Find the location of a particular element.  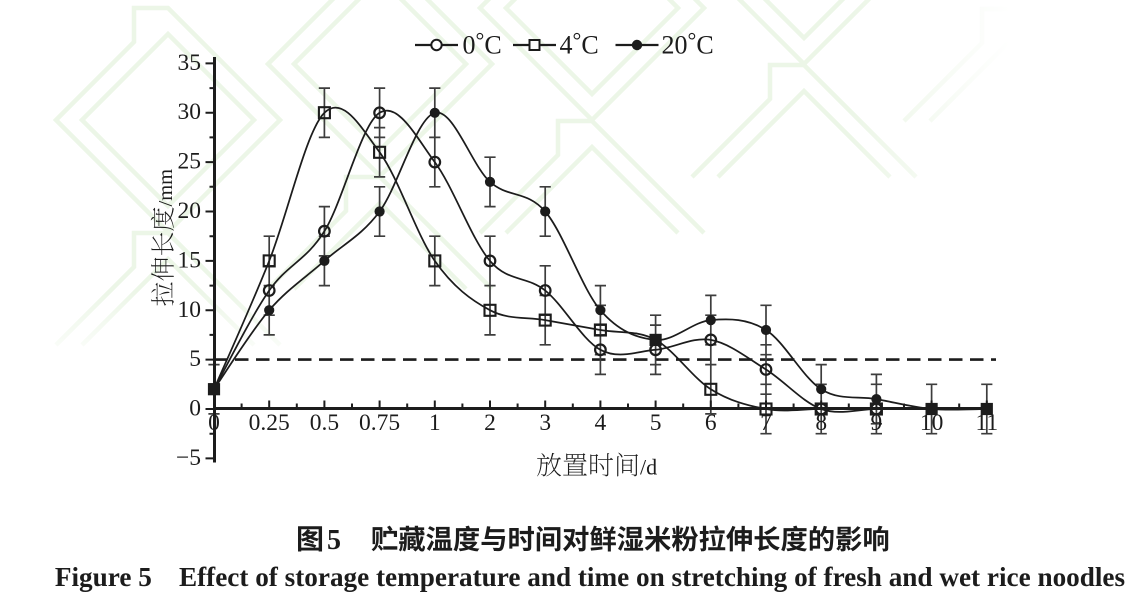

svg-text: 7 is located at coordinates (766, 423).